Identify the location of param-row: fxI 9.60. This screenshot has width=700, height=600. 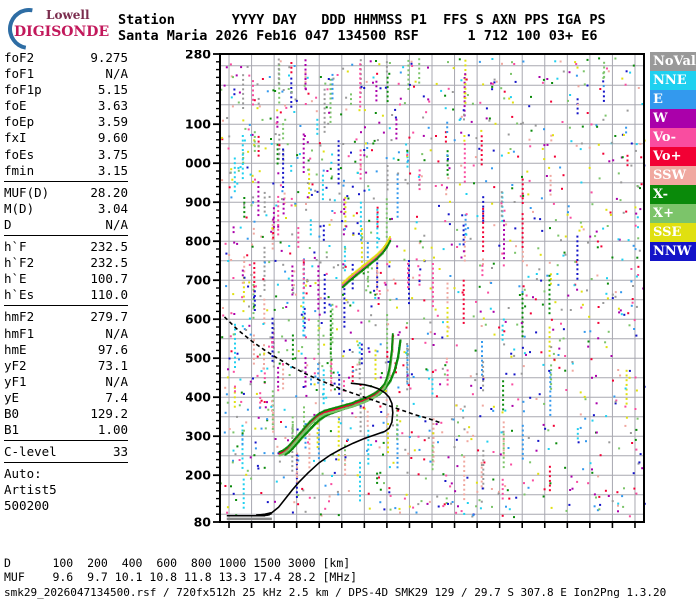
(66, 138).